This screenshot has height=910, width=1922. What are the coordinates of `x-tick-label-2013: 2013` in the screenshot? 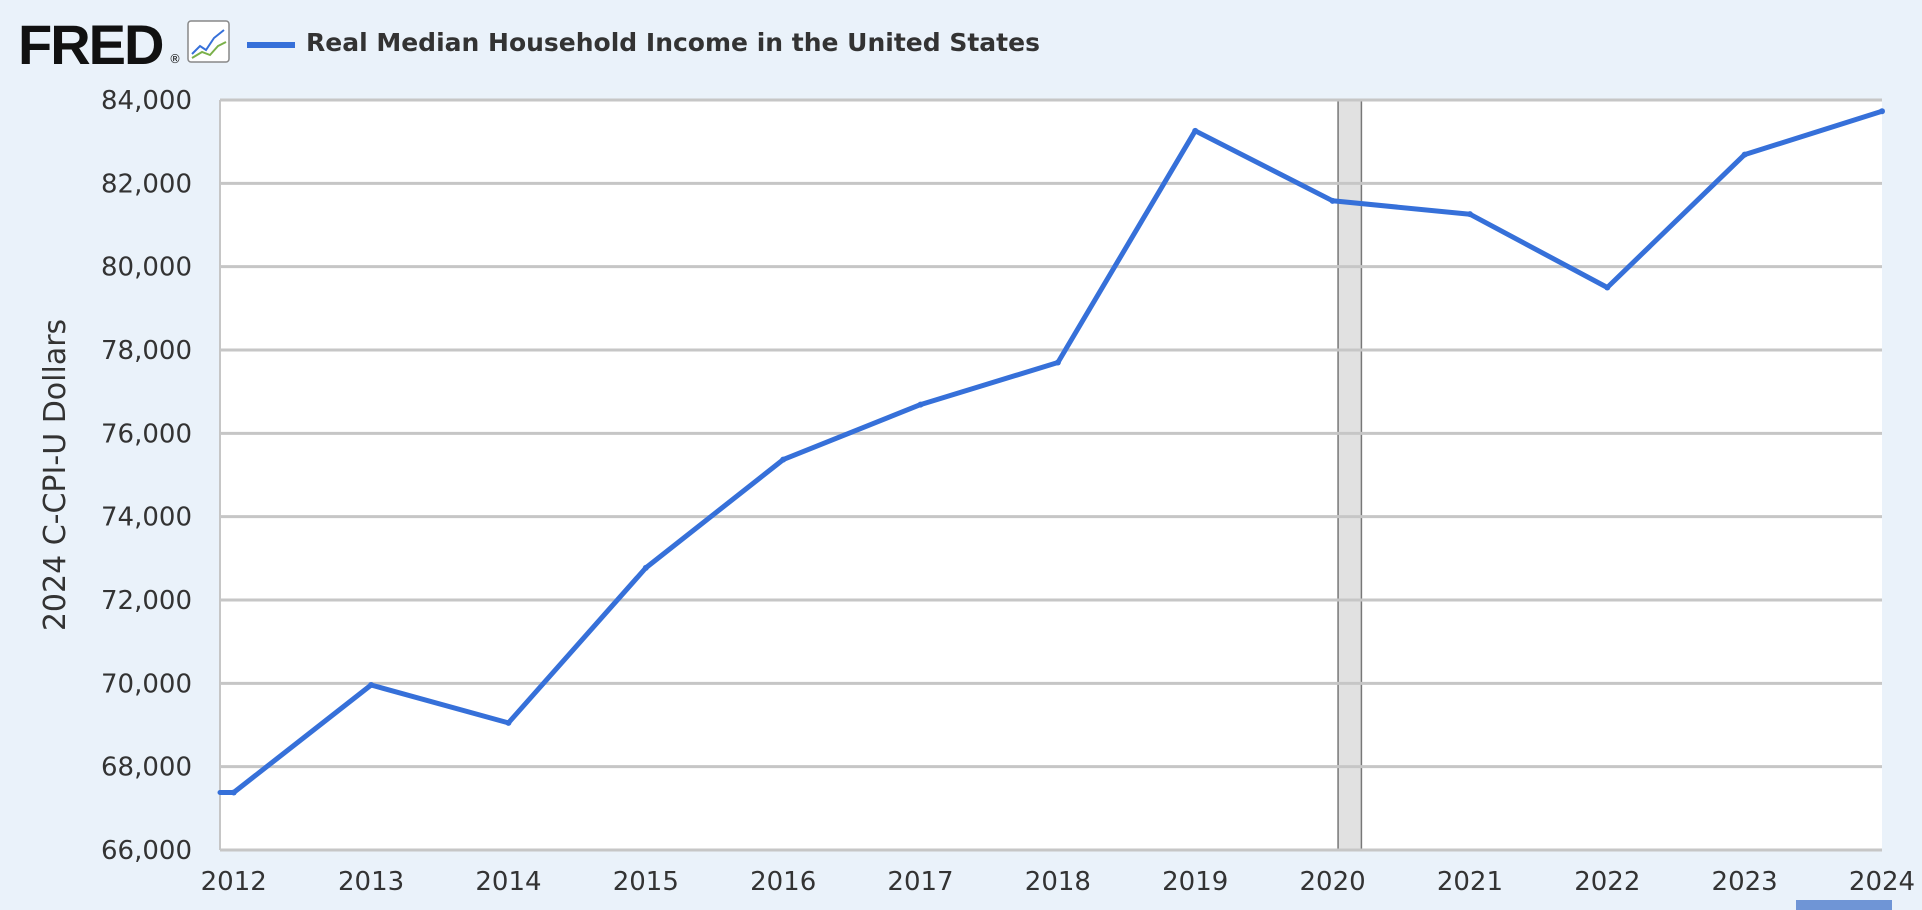 It's located at (371, 882).